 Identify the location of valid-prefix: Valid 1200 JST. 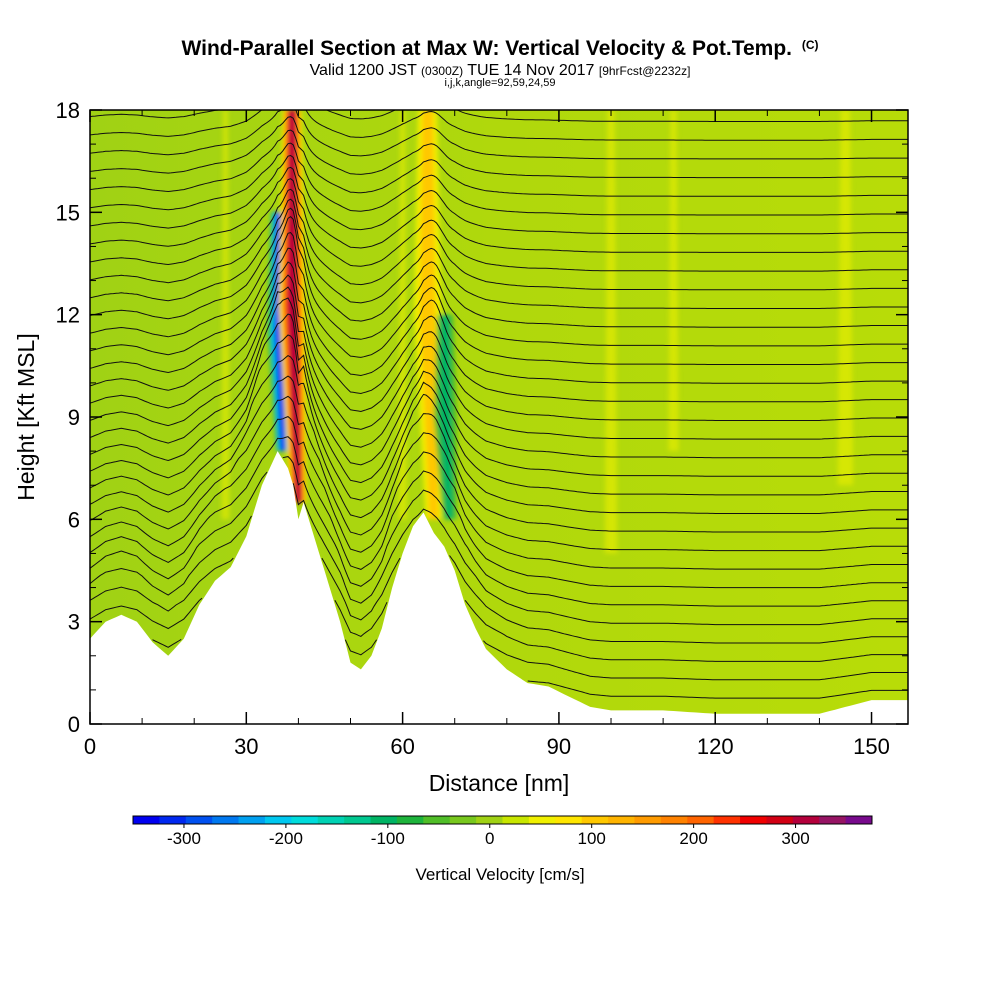
(363, 70).